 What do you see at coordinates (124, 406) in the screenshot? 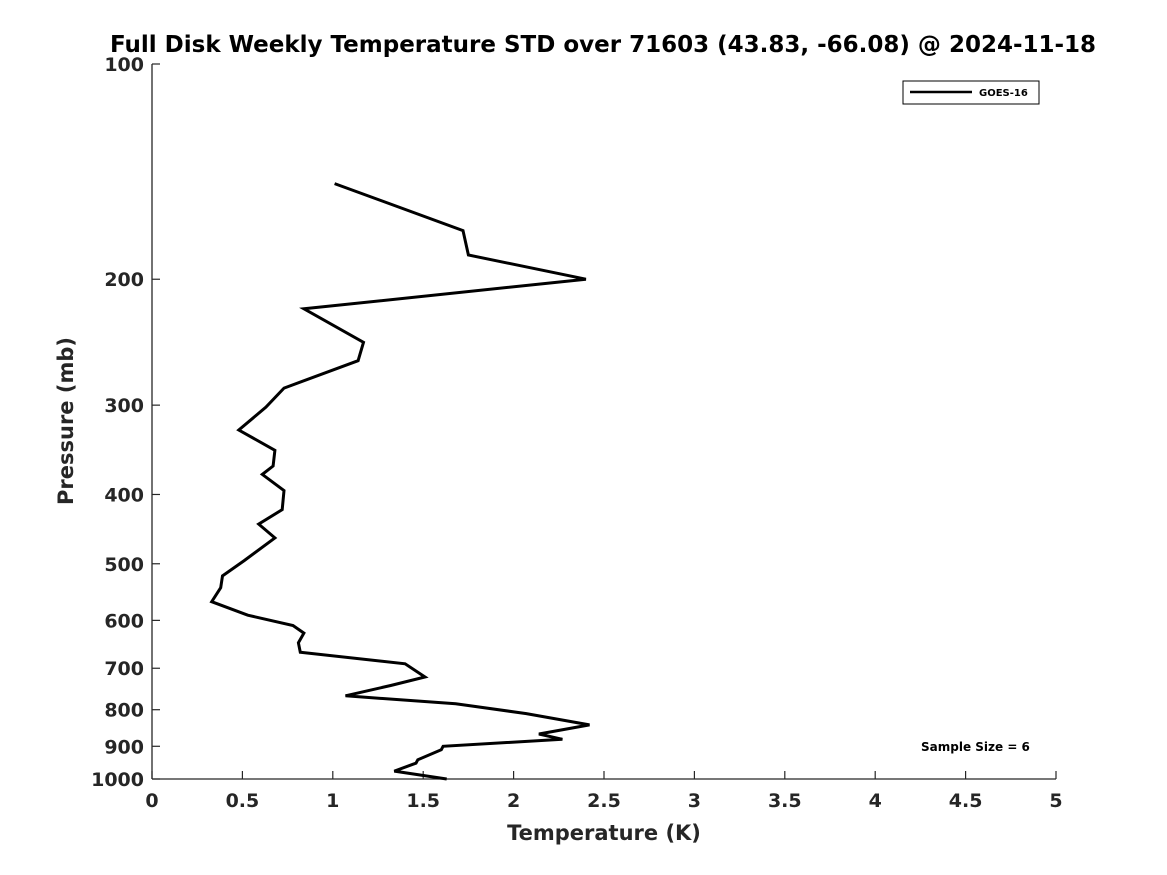
I see `y-tick-label: 300` at bounding box center [124, 406].